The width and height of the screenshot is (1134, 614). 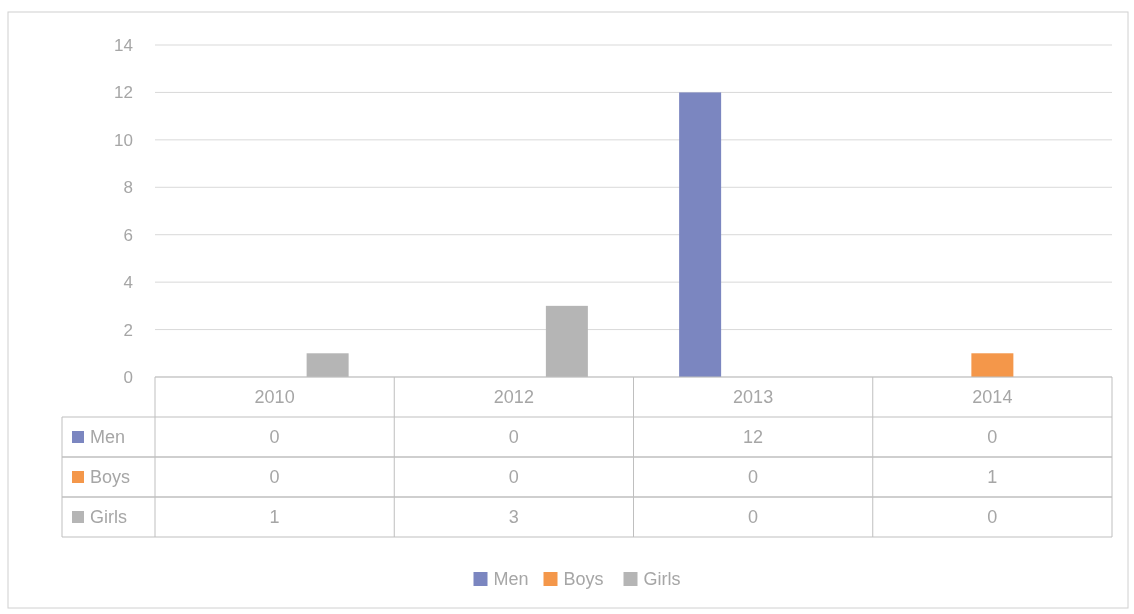 What do you see at coordinates (123, 93) in the screenshot?
I see `y-tick-label: 12` at bounding box center [123, 93].